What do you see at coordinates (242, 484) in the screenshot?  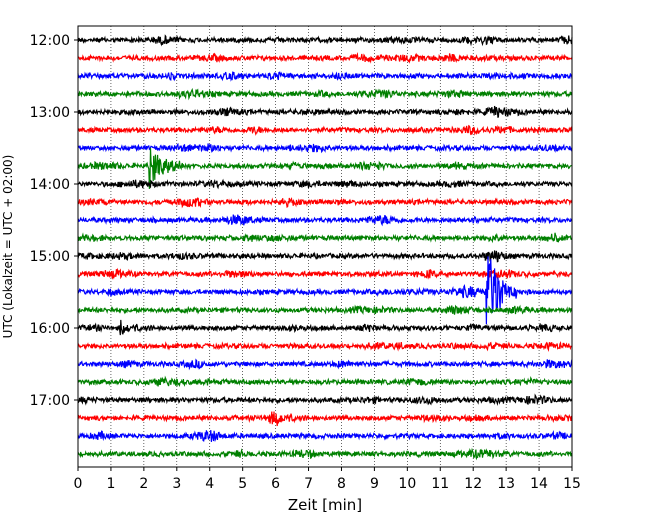 I see `x-tick-label: 5` at bounding box center [242, 484].